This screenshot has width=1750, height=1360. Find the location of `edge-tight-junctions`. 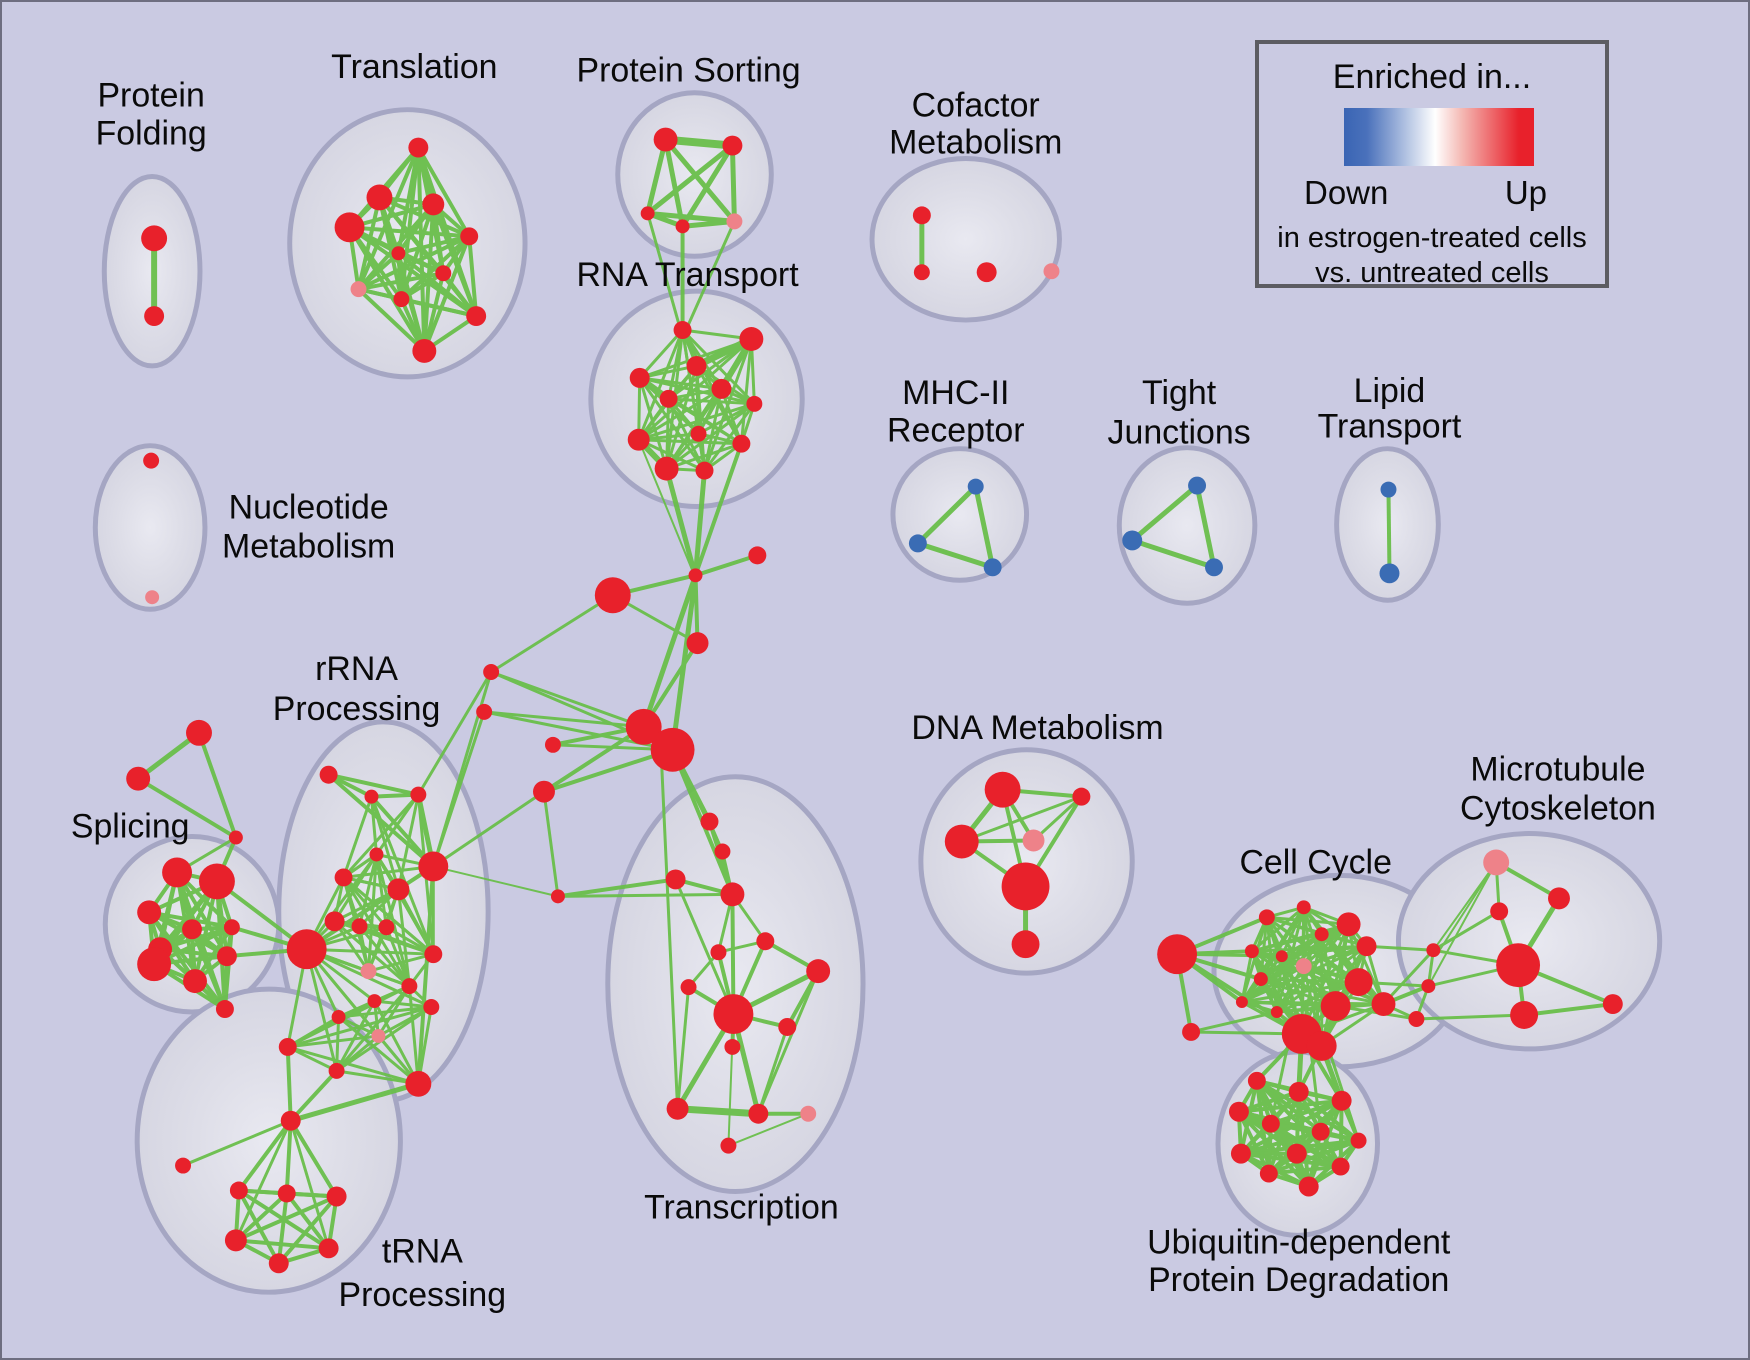

edge-tight-junctions is located at coordinates (1173, 553).